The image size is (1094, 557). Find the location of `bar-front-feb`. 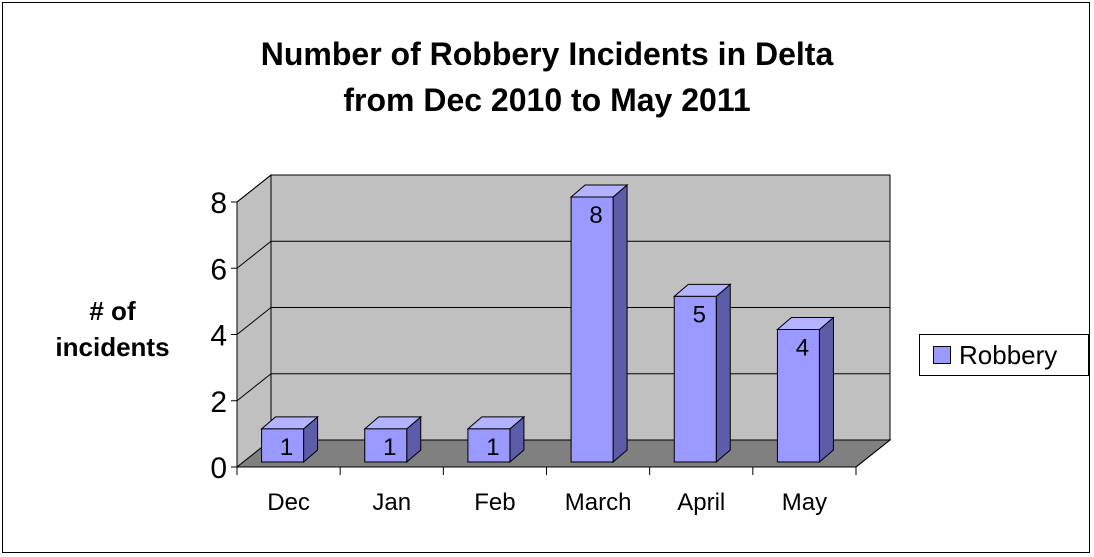

bar-front-feb is located at coordinates (489, 445).